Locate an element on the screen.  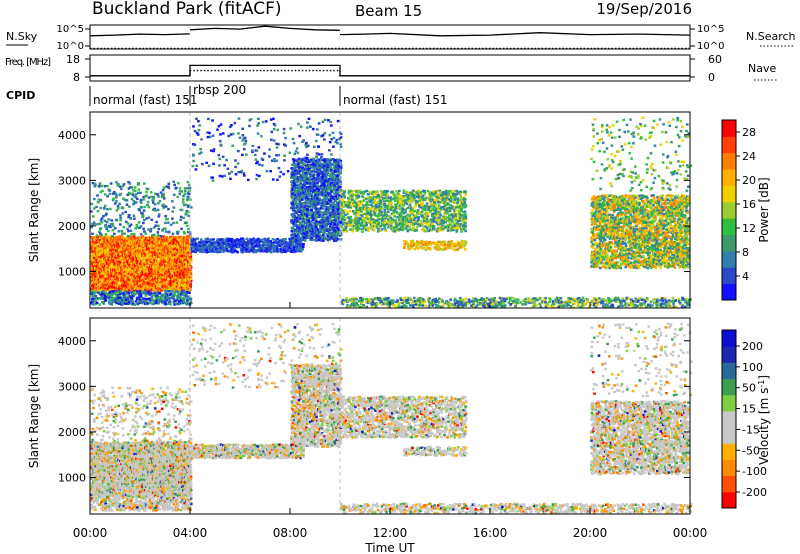
freq-left-tick-label-bottom: 8 is located at coordinates (76, 77).